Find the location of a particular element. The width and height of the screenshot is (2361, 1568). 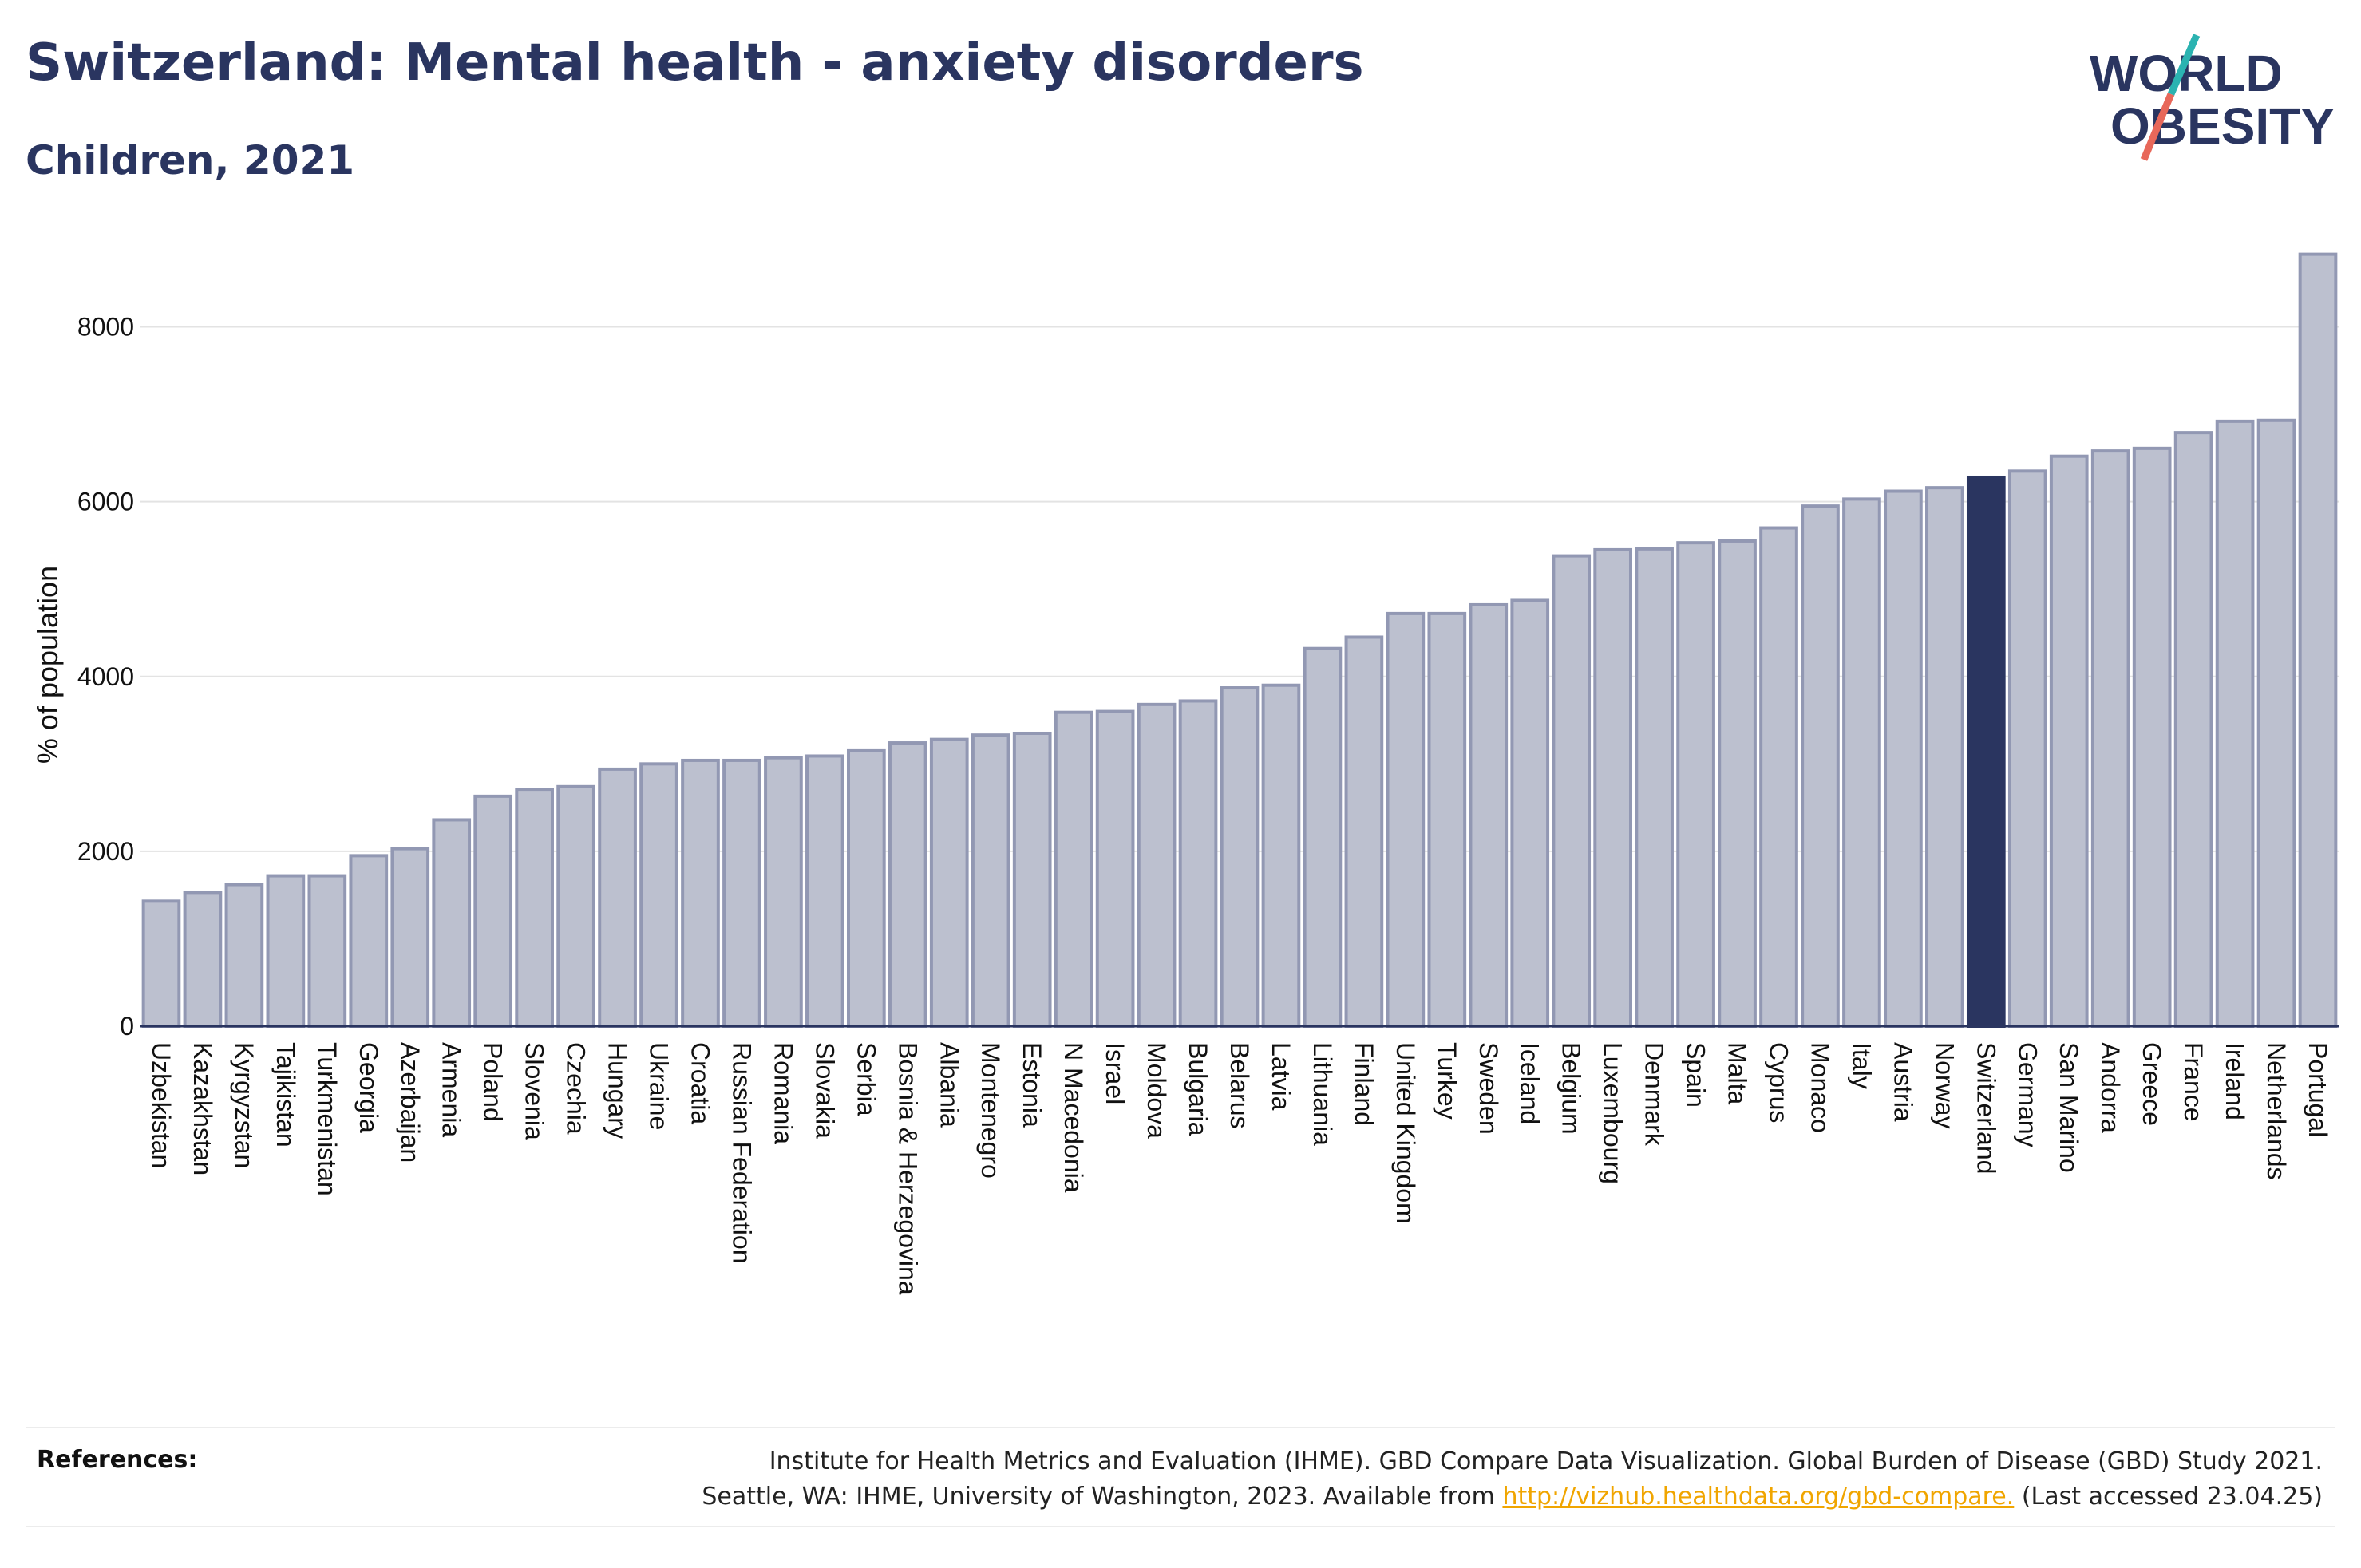

y-axis-label: % of population is located at coordinates (47, 665).